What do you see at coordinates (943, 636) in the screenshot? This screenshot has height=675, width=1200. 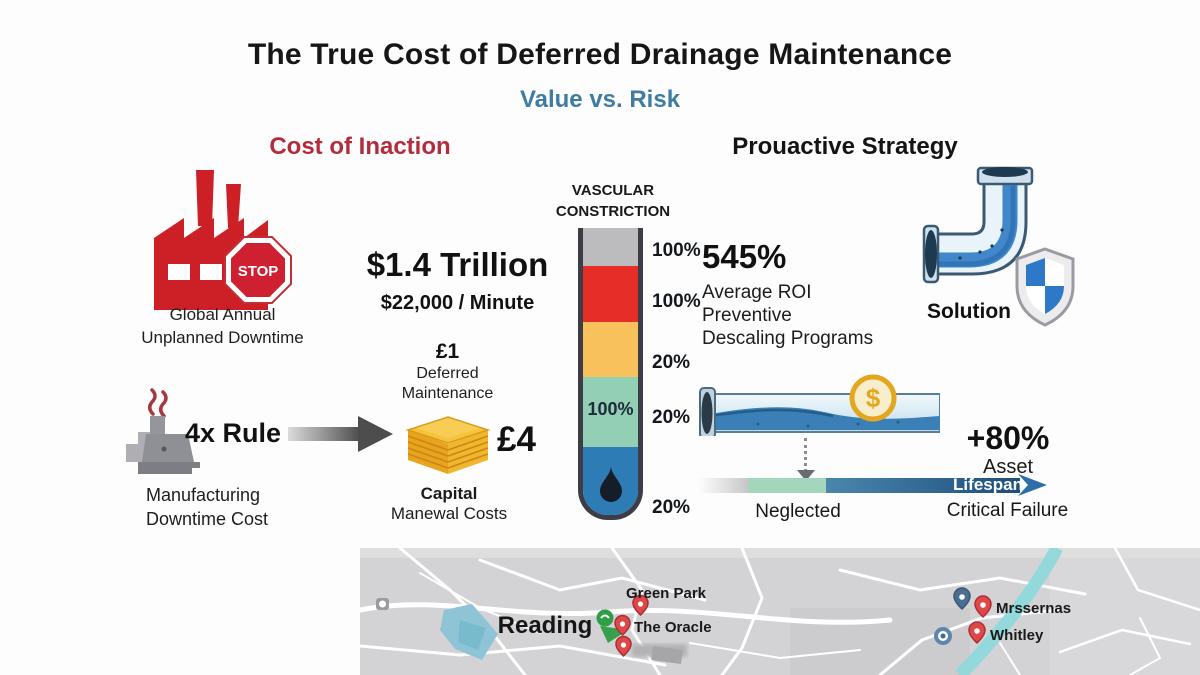 I see `map-pin-blue-circle` at bounding box center [943, 636].